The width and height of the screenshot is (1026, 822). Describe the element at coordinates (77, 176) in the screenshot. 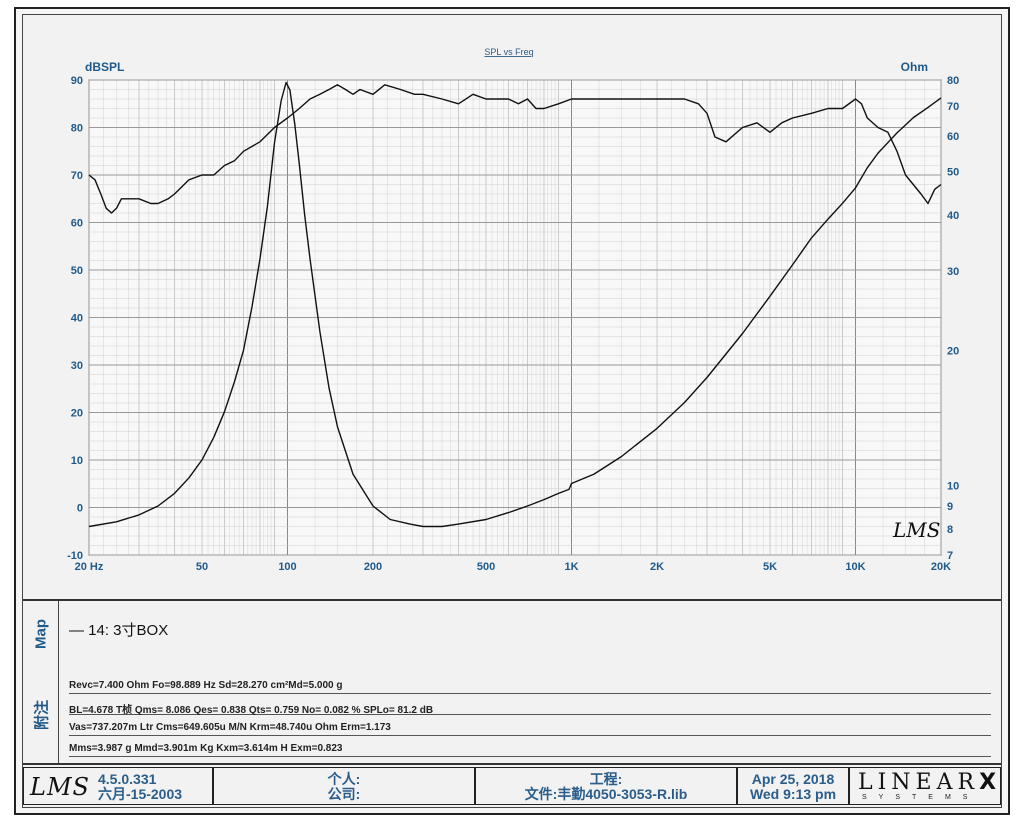

I see `y-tick-label-left: 70` at that location.